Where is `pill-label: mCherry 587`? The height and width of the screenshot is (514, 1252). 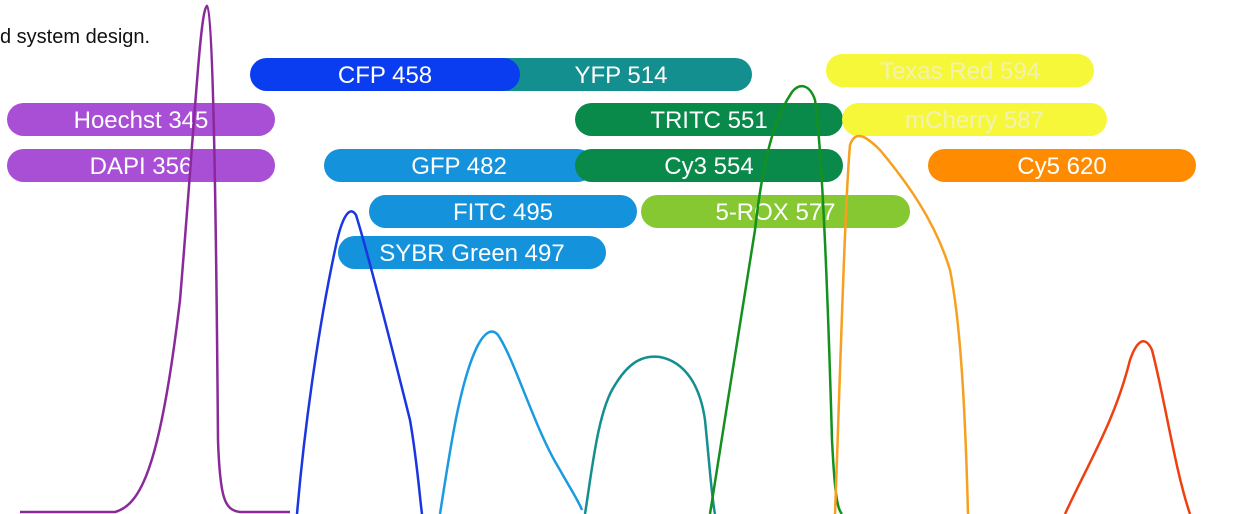
pill-label: mCherry 587 is located at coordinates (974, 120).